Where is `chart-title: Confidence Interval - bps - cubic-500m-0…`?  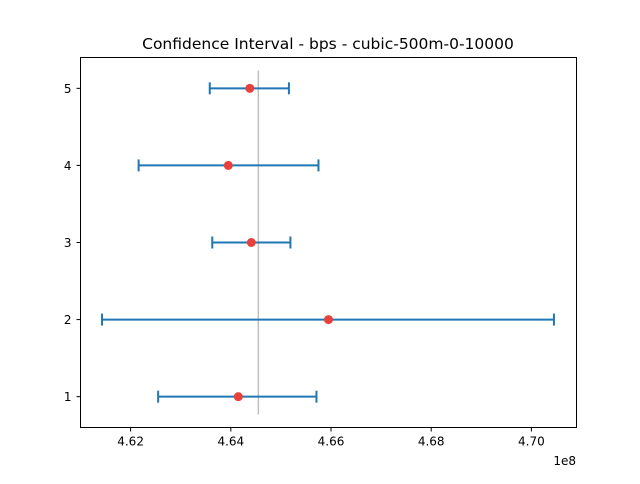
chart-title: Confidence Interval - bps - cubic-500m-0… is located at coordinates (328, 44).